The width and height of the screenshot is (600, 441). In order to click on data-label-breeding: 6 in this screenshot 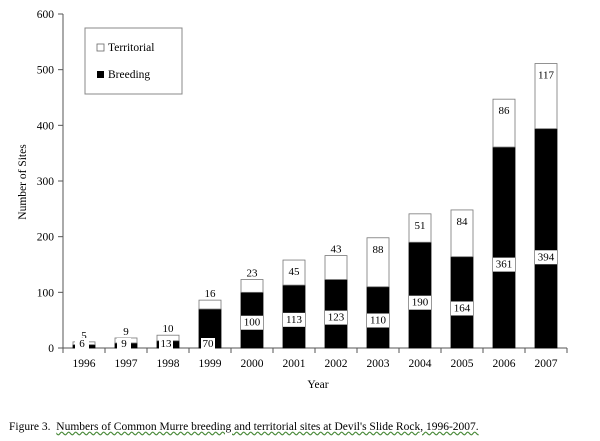, I will do `click(82, 344)`.